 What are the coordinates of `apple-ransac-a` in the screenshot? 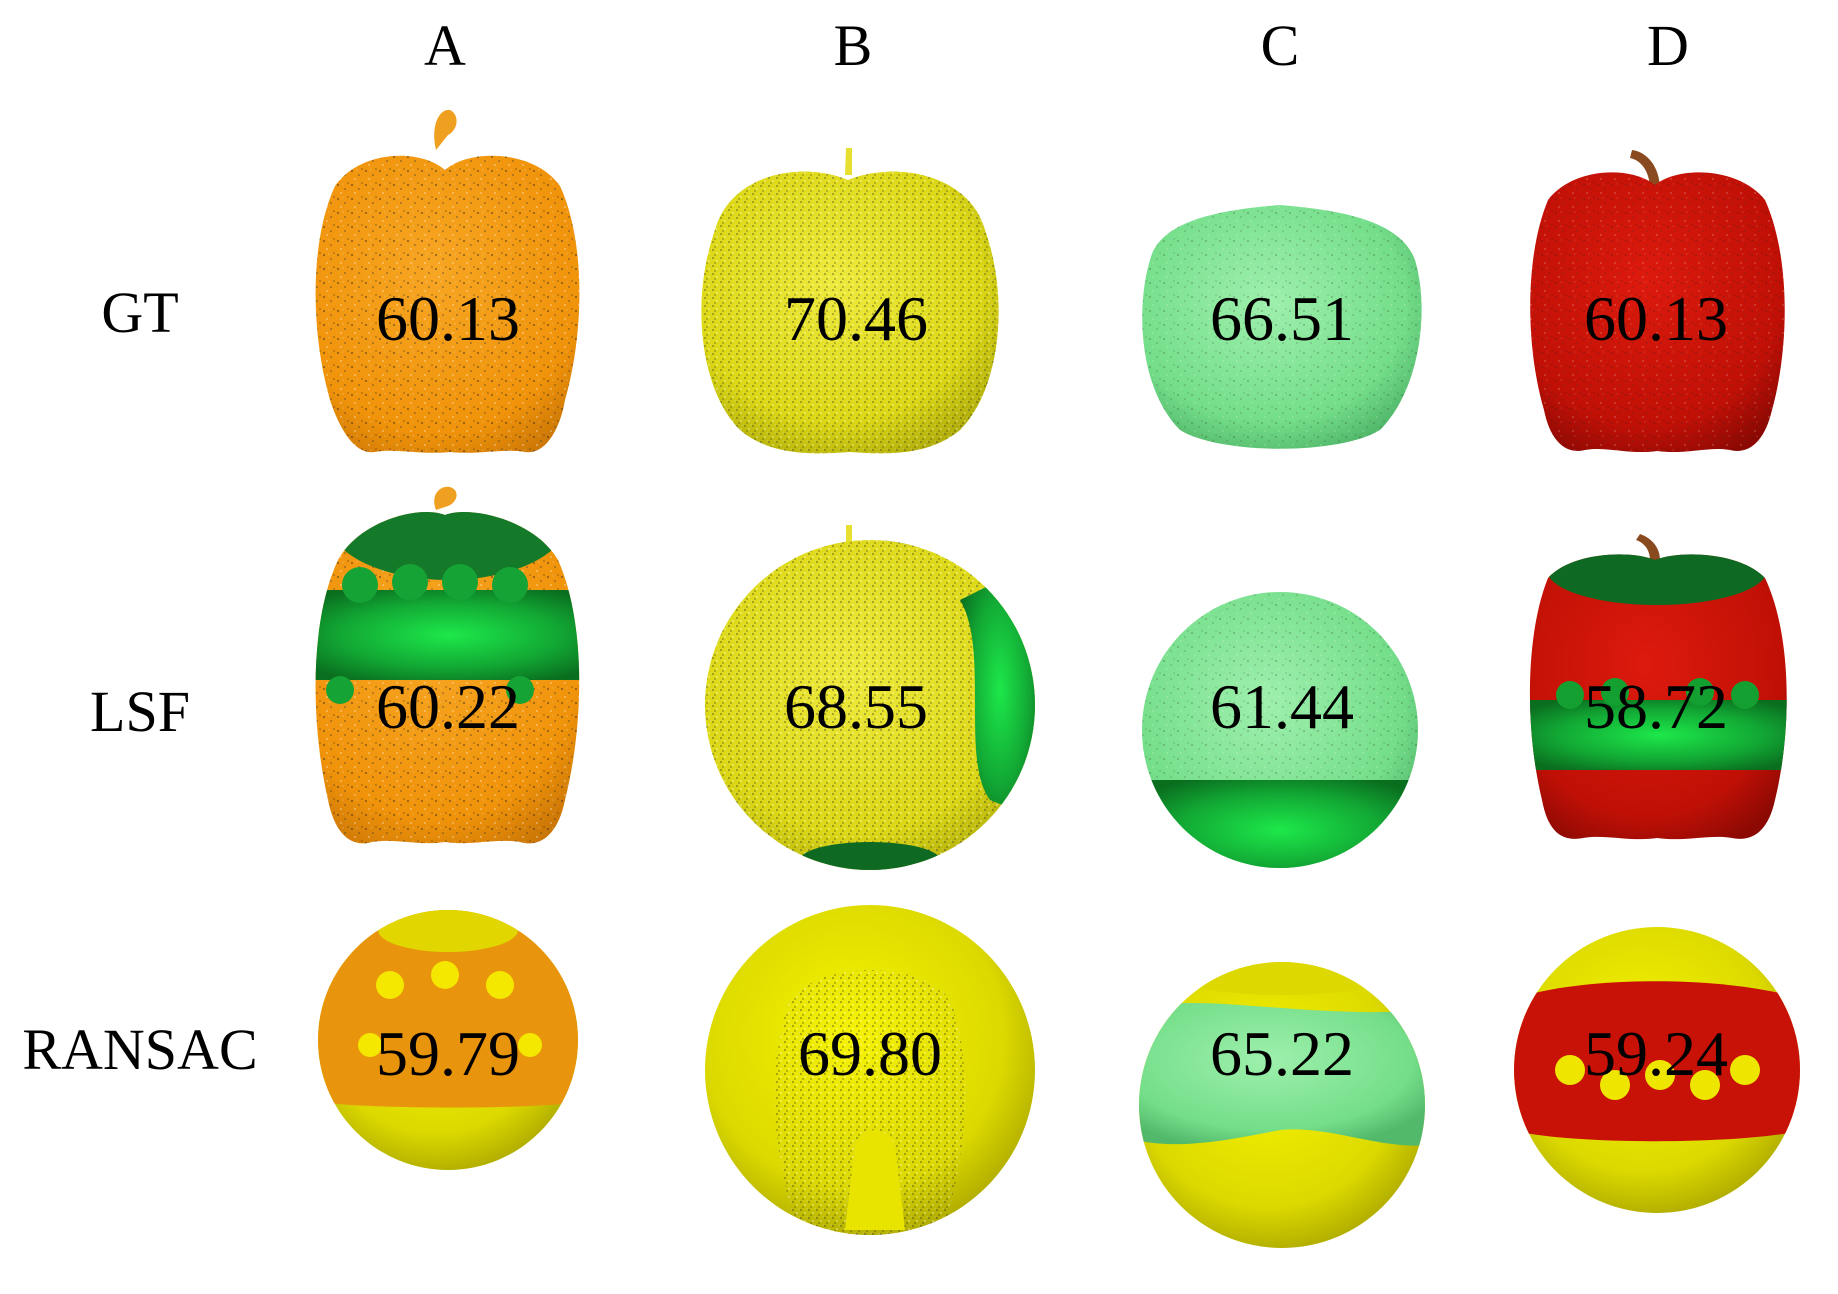 It's located at (448, 1040).